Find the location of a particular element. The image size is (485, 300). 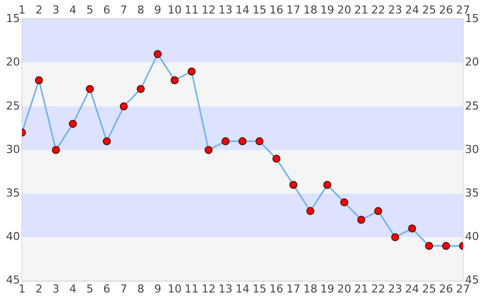

x-tick-label: 17 is located at coordinates (293, 289).